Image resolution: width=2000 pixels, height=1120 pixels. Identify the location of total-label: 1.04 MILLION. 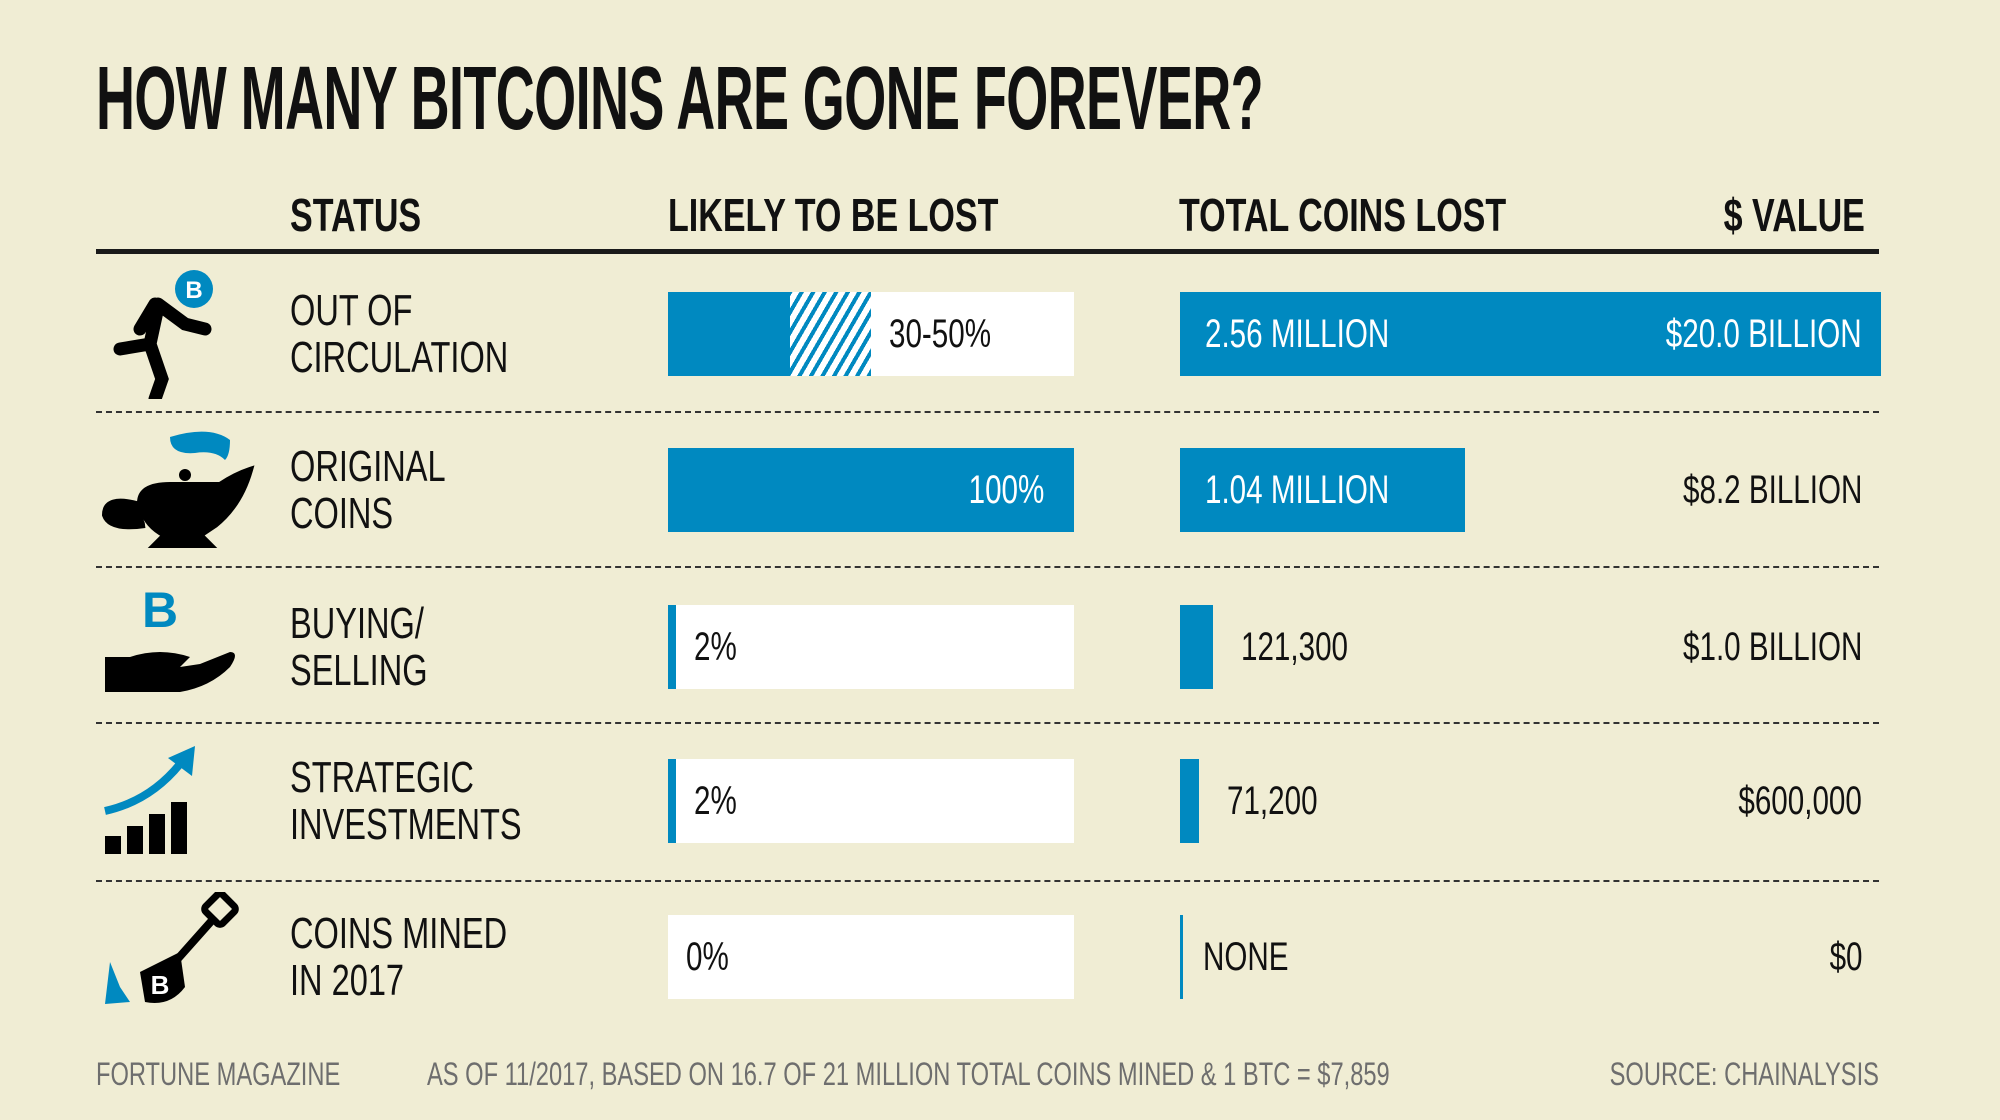
(1297, 490).